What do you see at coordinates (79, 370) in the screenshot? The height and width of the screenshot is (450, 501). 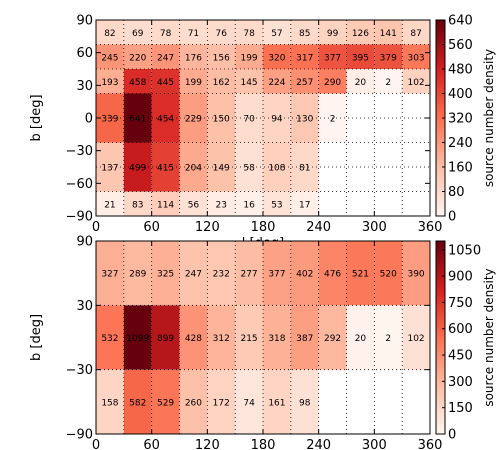 I see `y-tick-label: −30` at bounding box center [79, 370].